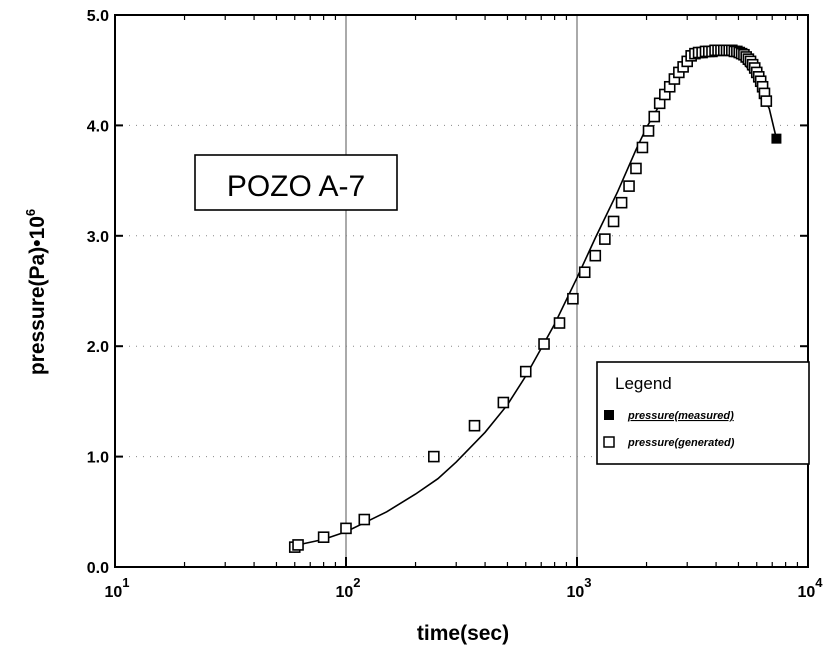 The image size is (825, 647). Describe the element at coordinates (347, 588) in the screenshot. I see `x-tick-label: 10²` at that location.